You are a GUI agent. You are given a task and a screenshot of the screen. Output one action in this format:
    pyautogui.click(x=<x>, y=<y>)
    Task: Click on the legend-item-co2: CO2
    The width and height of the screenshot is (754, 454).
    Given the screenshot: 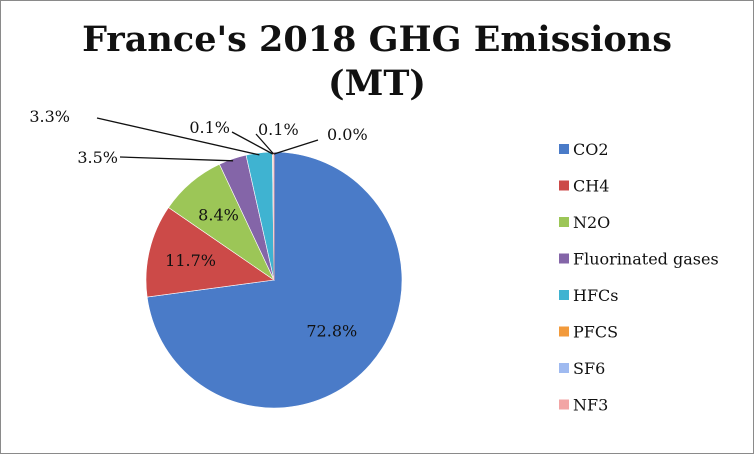 What is the action you would take?
    pyautogui.click(x=584, y=149)
    